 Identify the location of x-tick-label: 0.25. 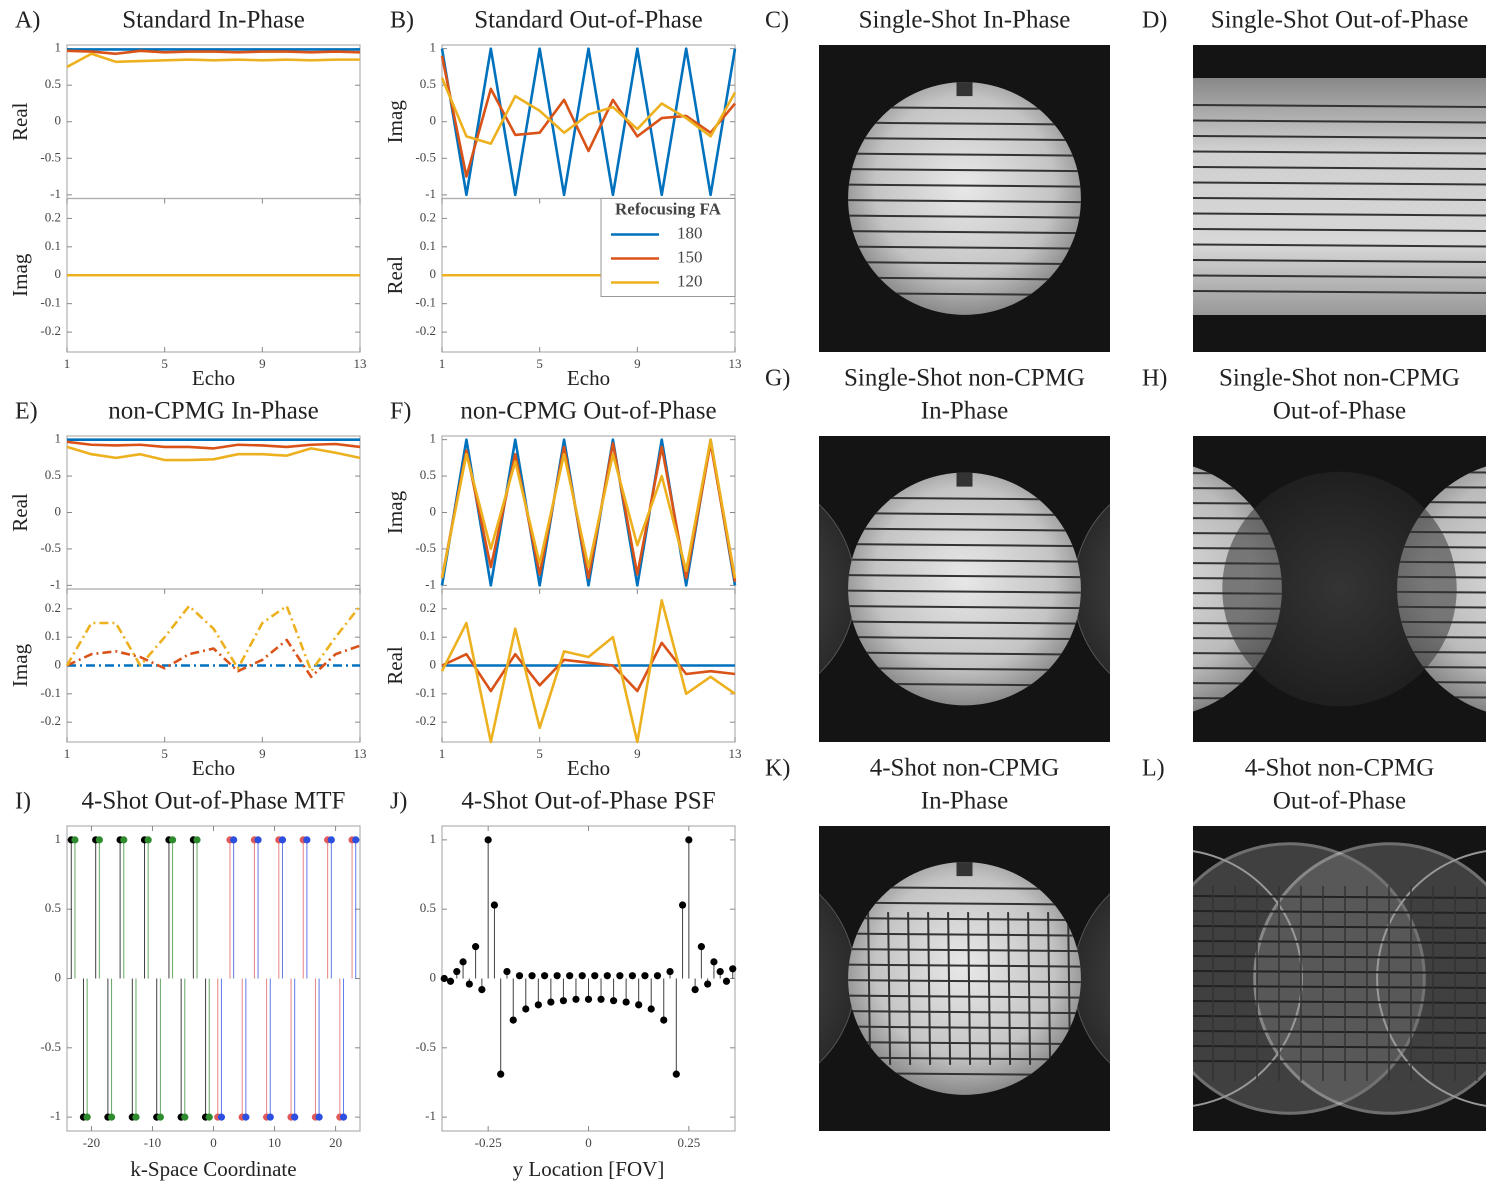
(688, 1142).